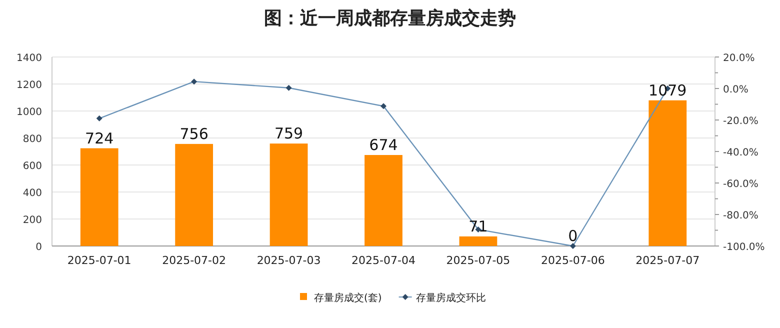 This screenshot has height=328, width=780. What do you see at coordinates (39, 247) in the screenshot?
I see `y-tick-label: 0` at bounding box center [39, 247].